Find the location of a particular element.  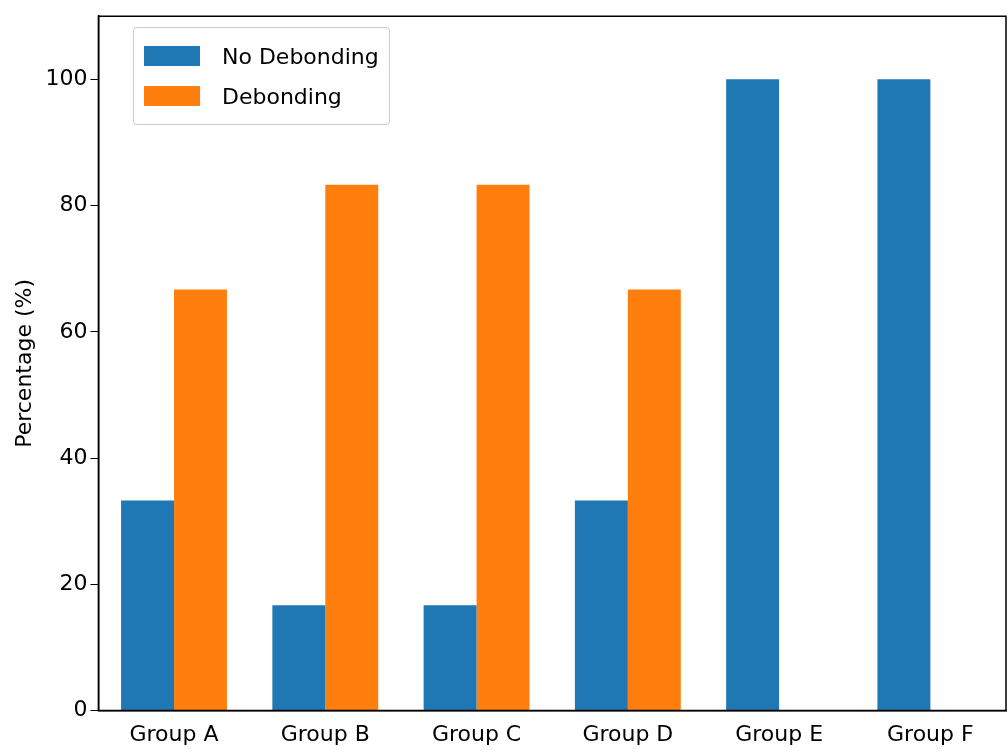

y-tick-label: 20 is located at coordinates (73, 583).